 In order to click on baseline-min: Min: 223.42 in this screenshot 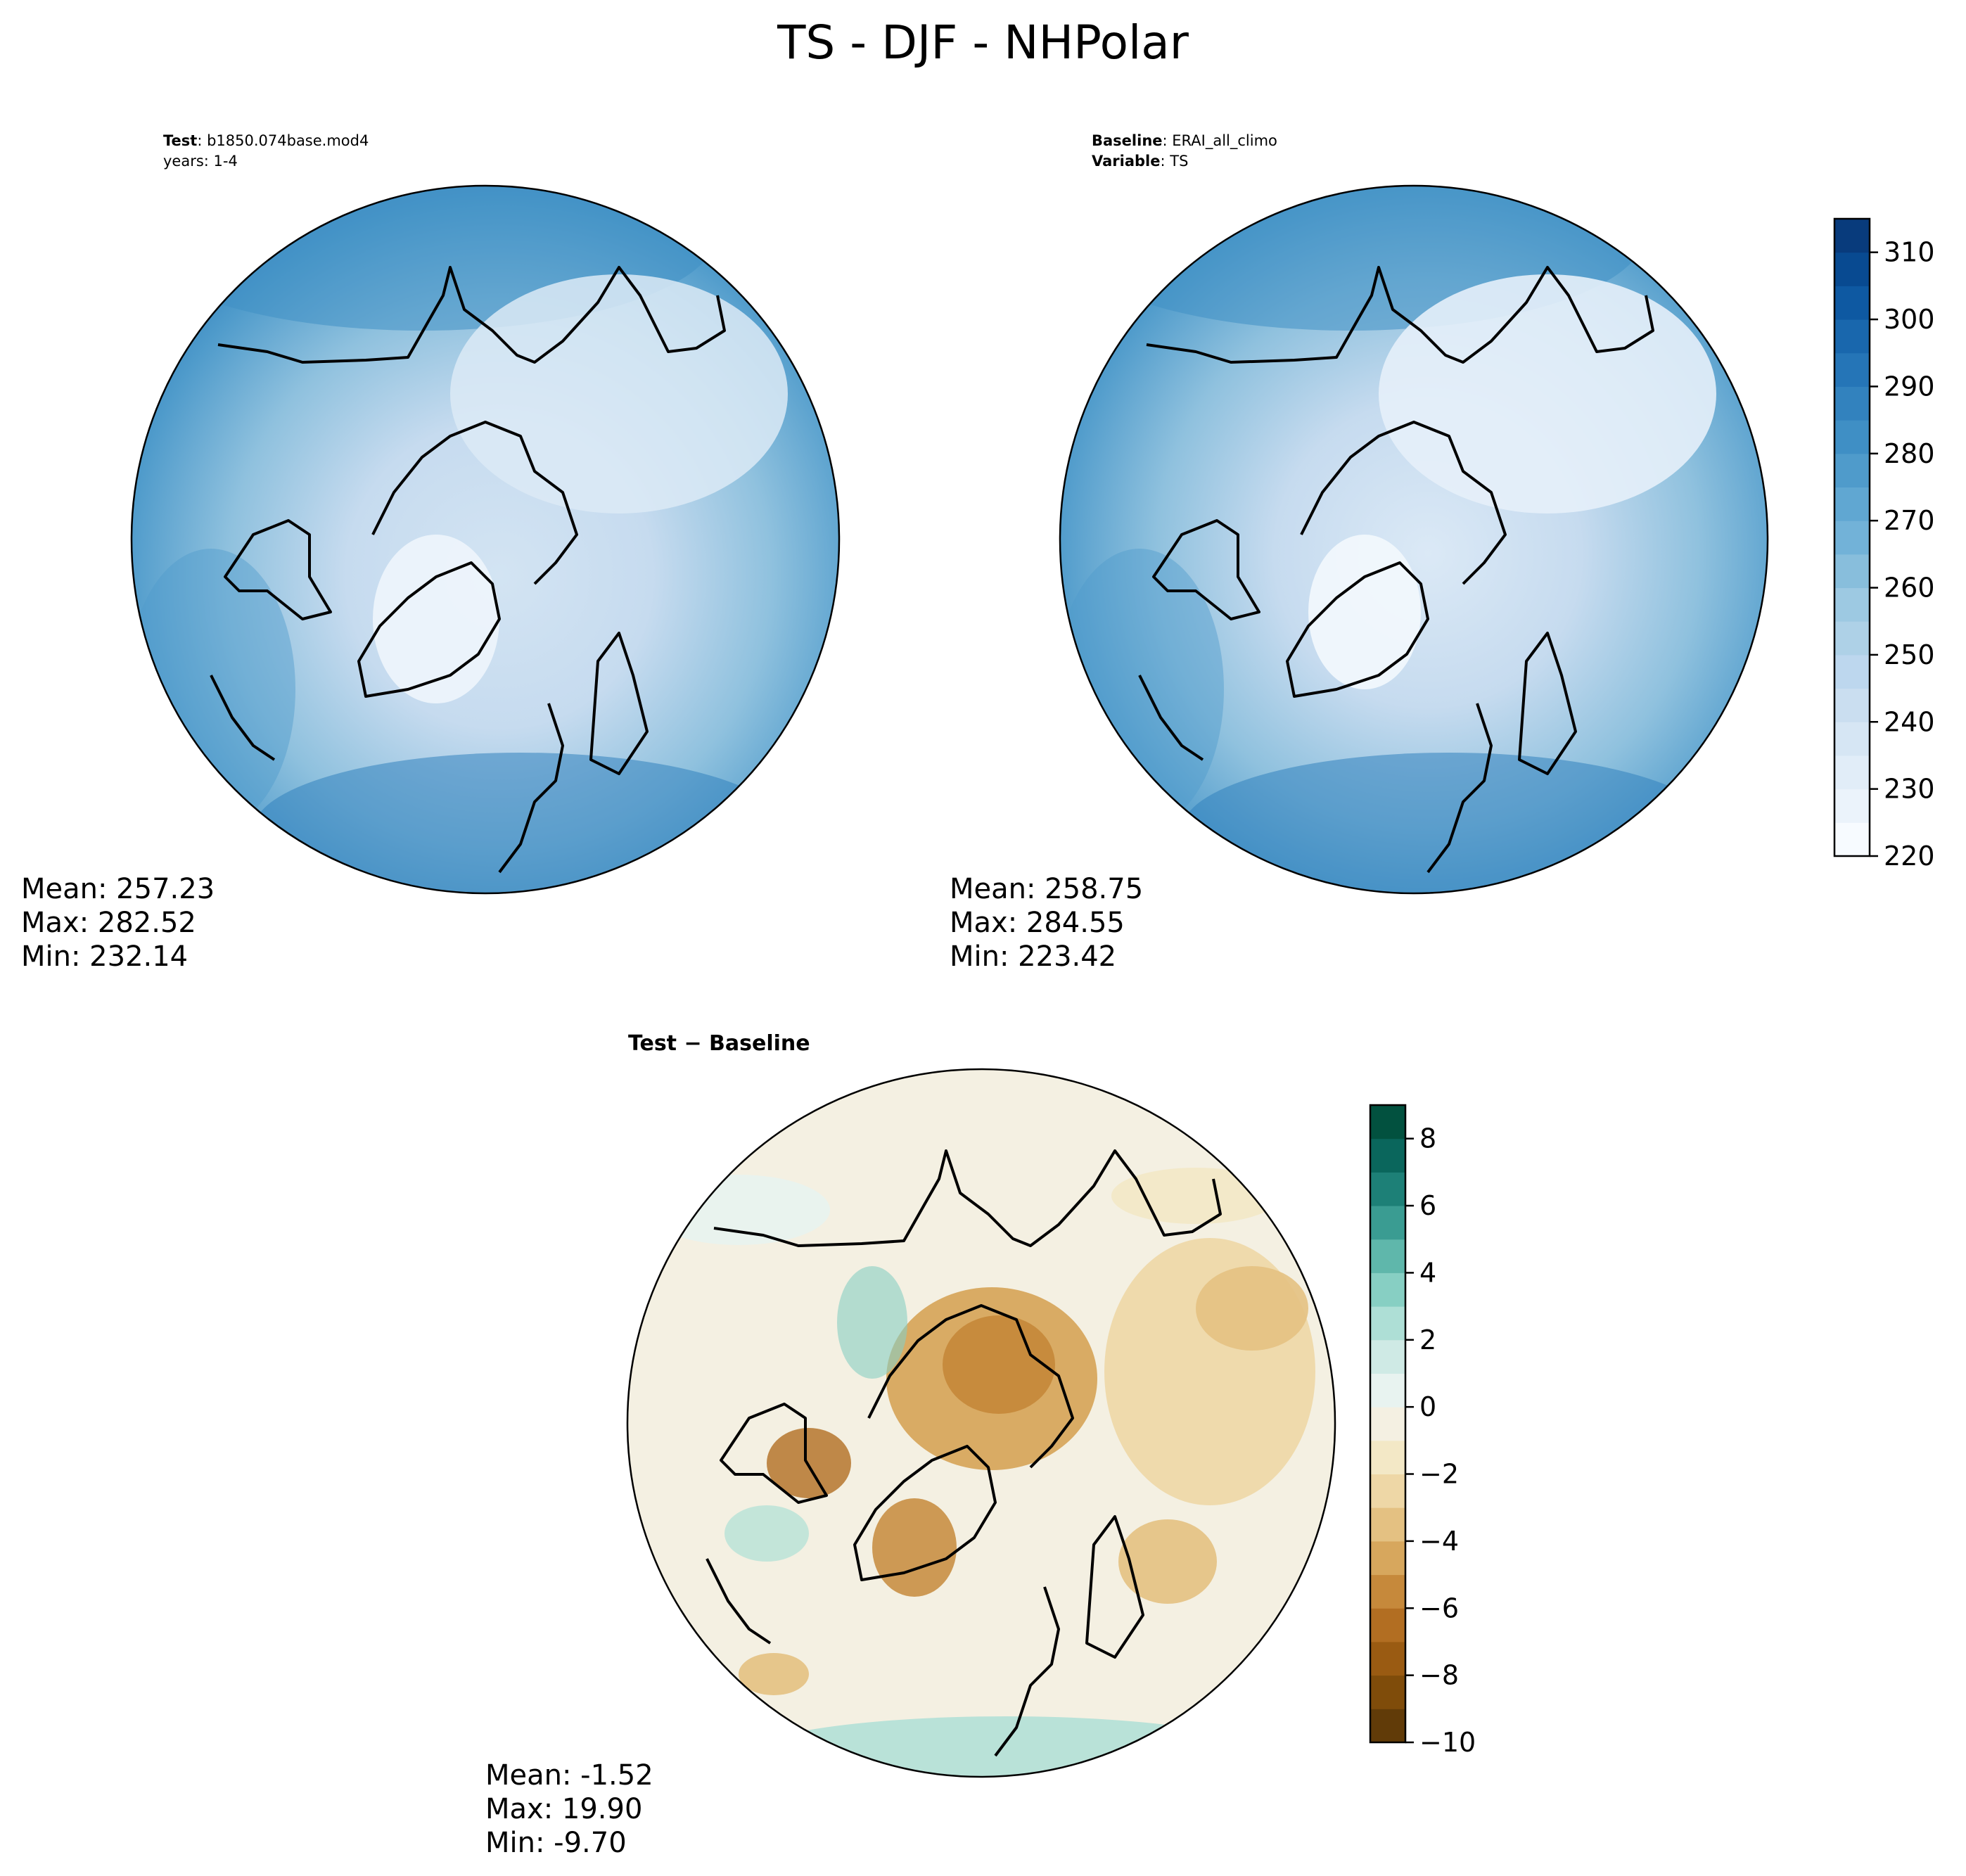, I will do `click(1033, 956)`.